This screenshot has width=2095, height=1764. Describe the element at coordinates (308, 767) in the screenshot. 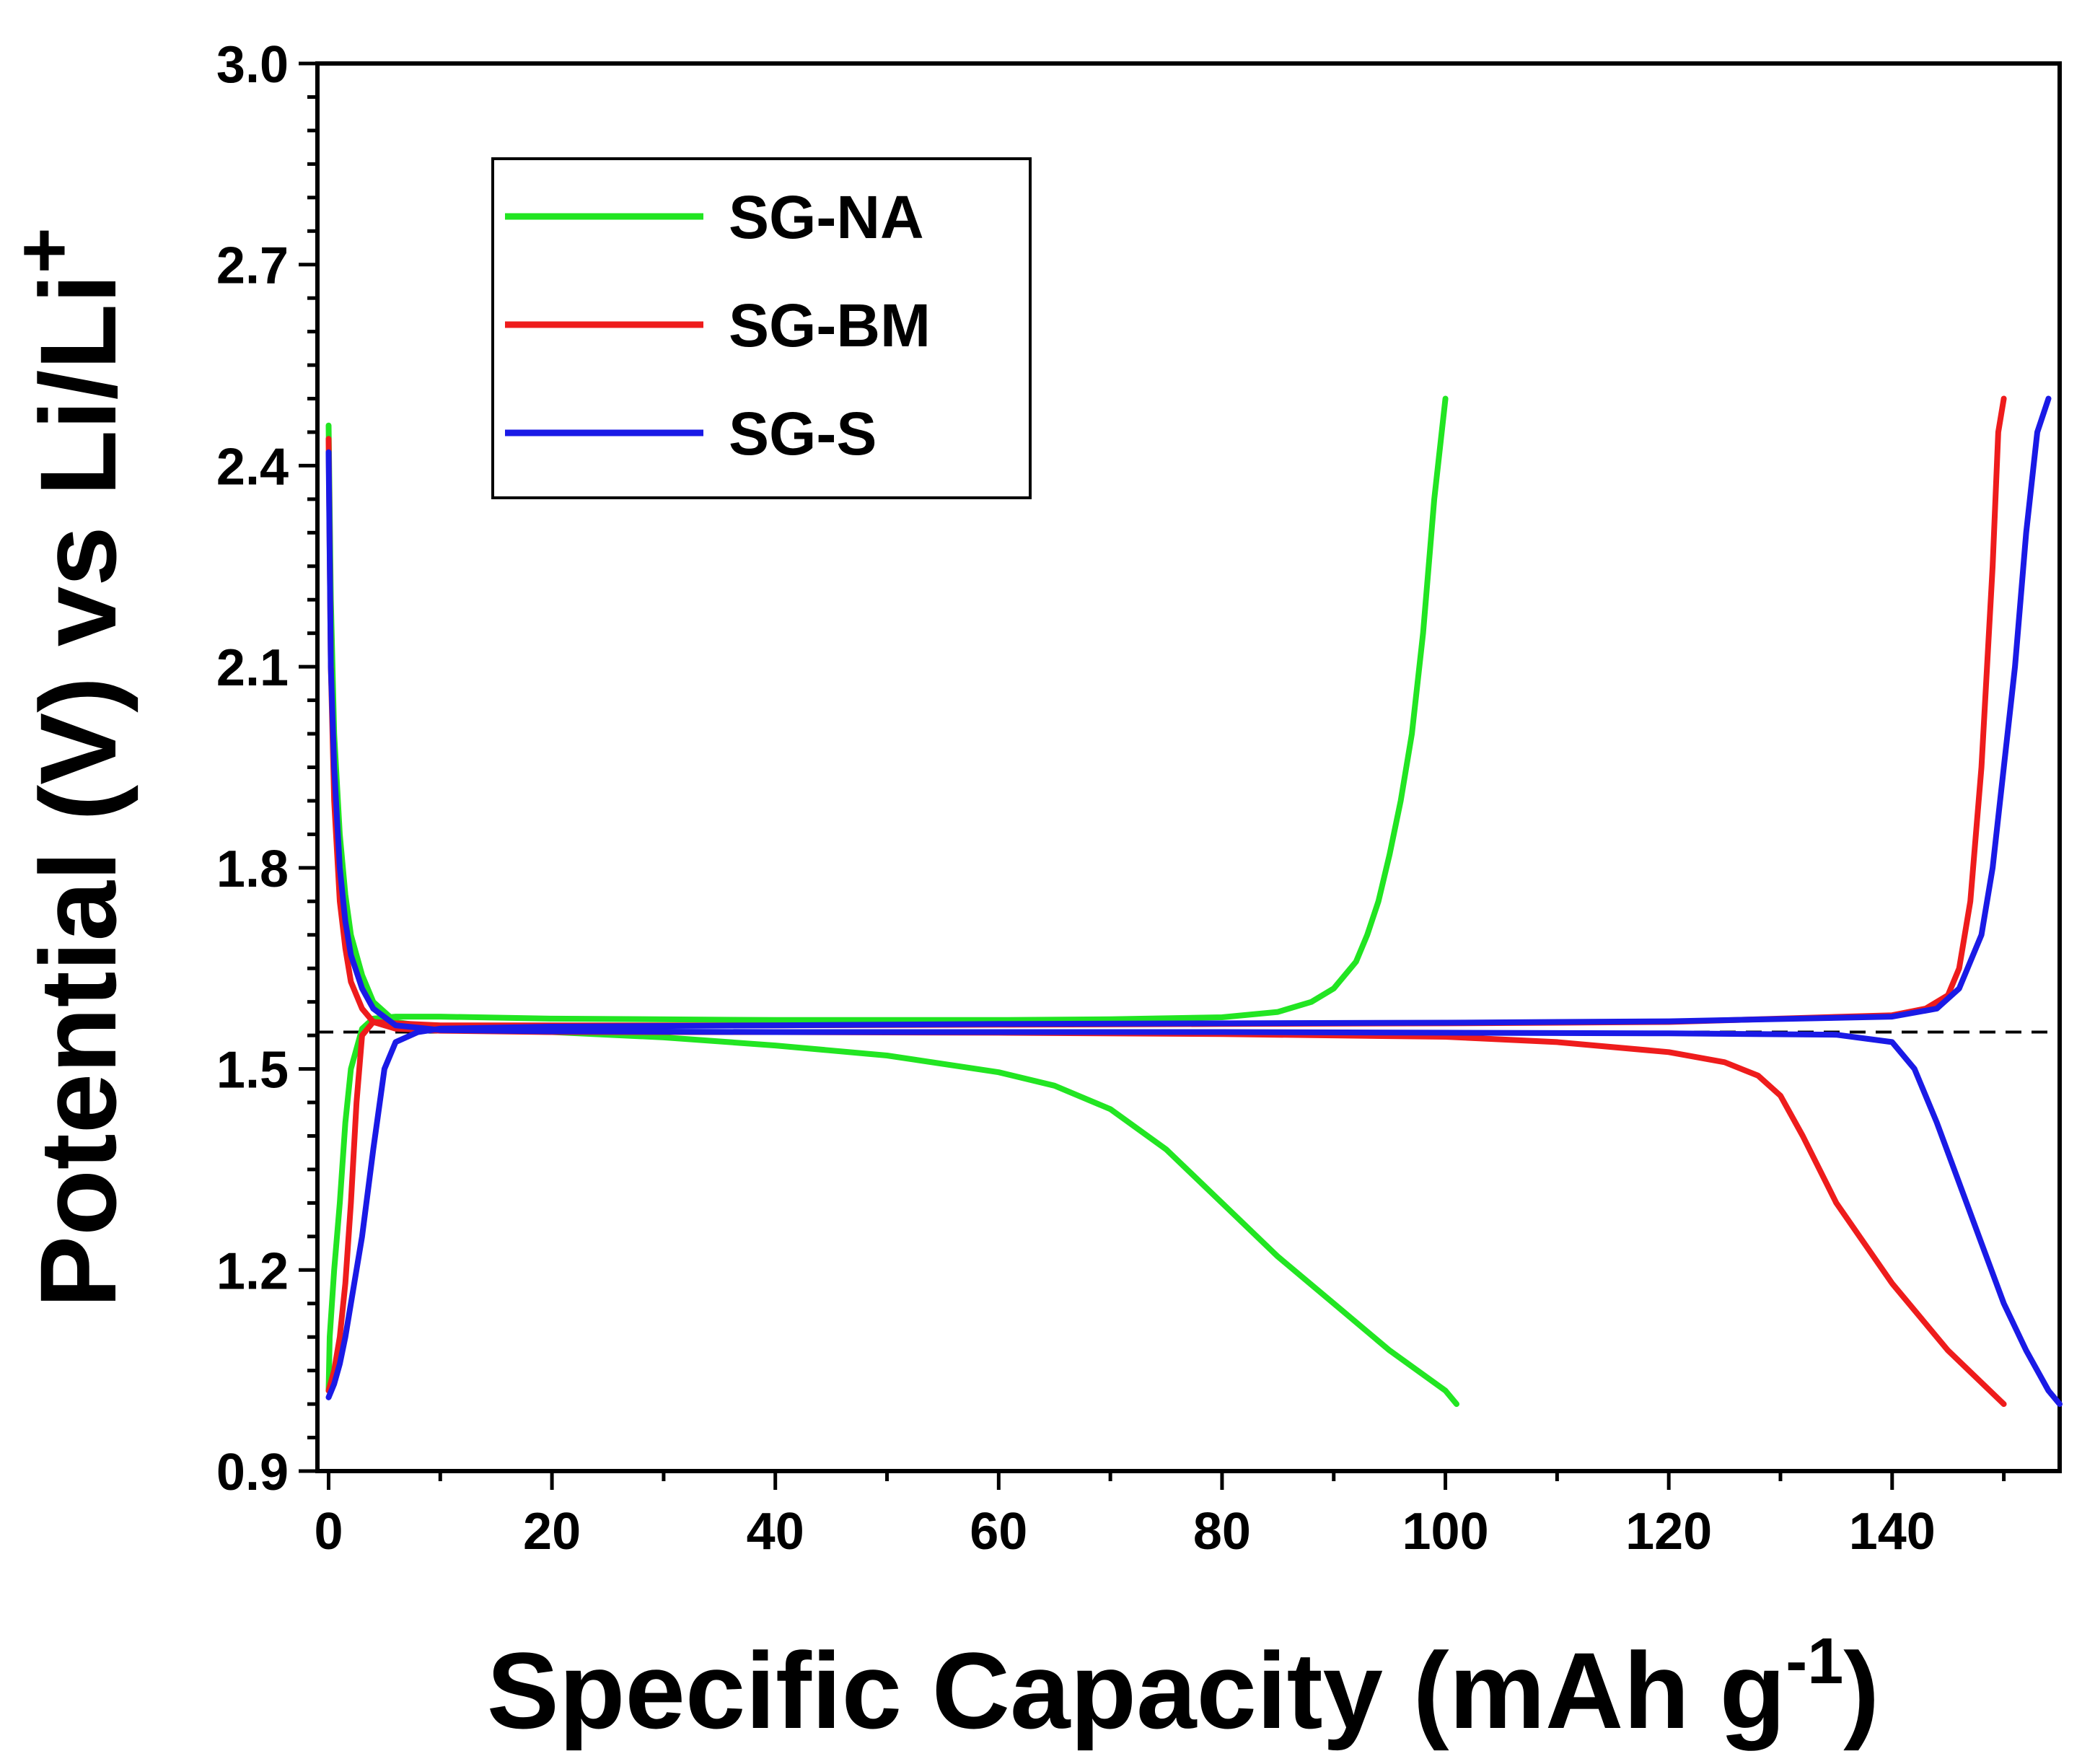

I see `y-axis-ticks` at that location.